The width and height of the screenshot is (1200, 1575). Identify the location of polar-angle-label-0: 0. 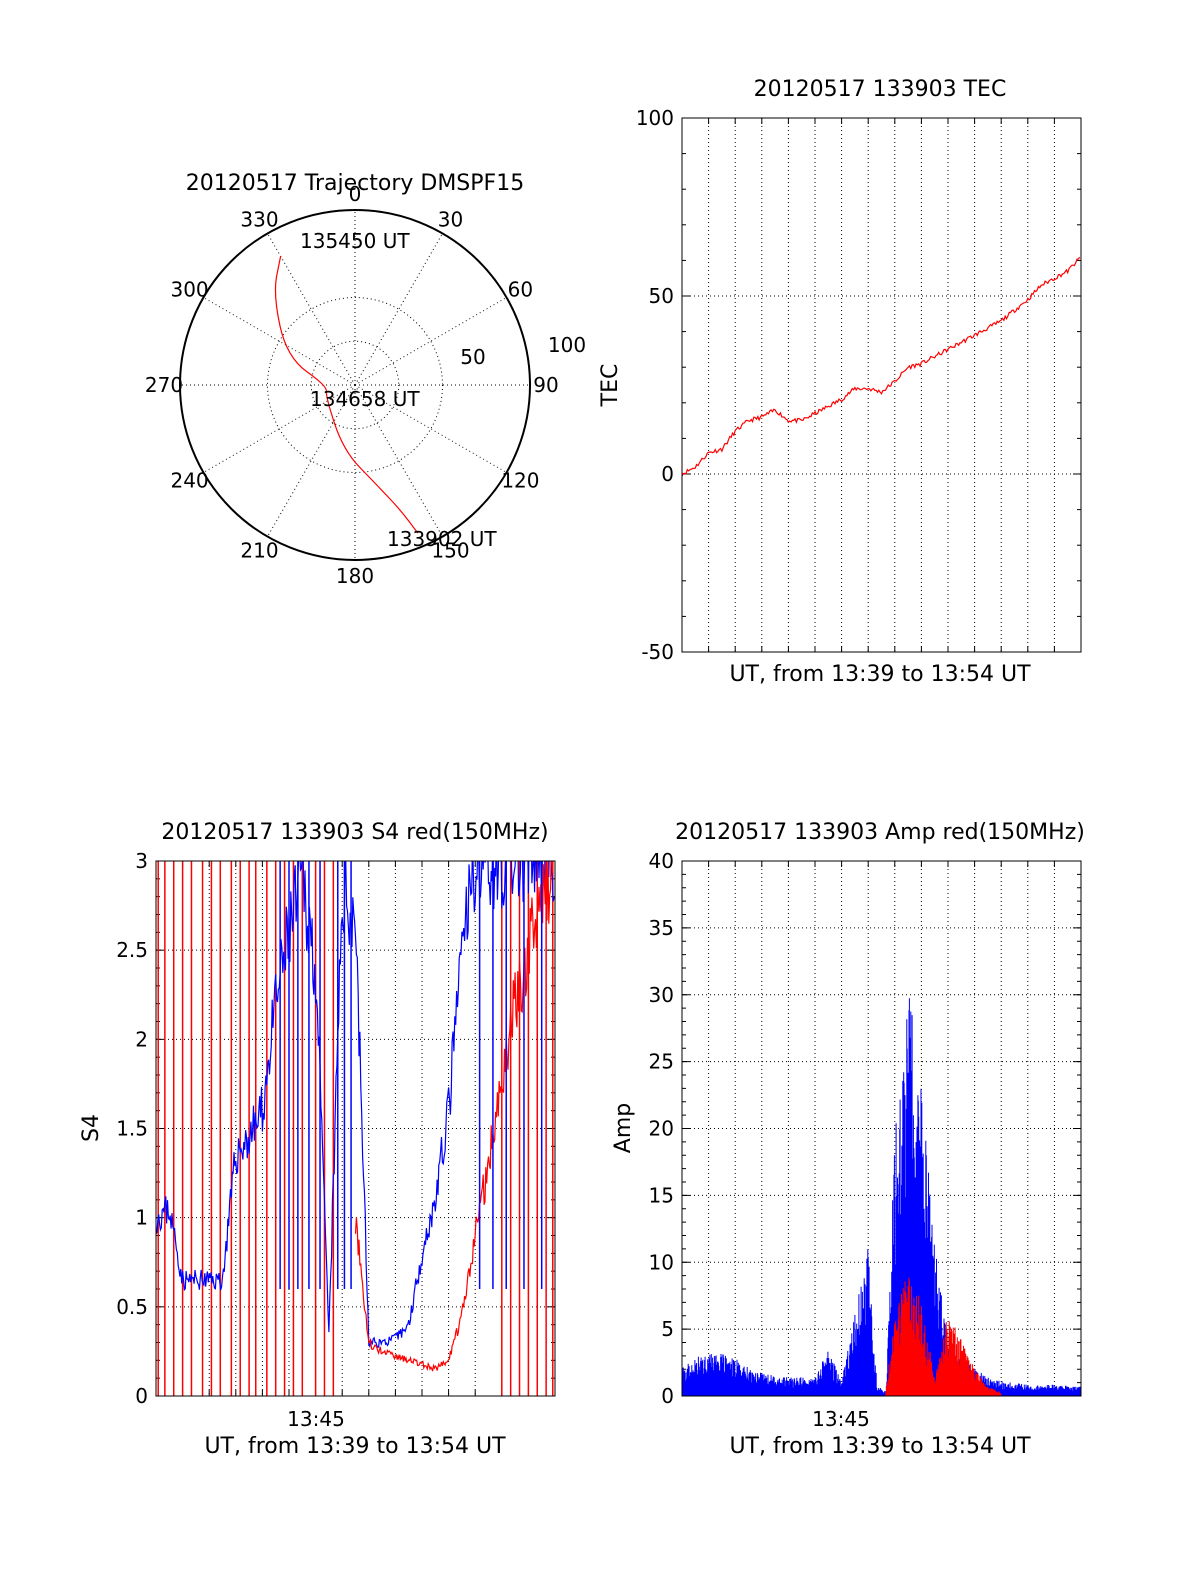
(355, 194).